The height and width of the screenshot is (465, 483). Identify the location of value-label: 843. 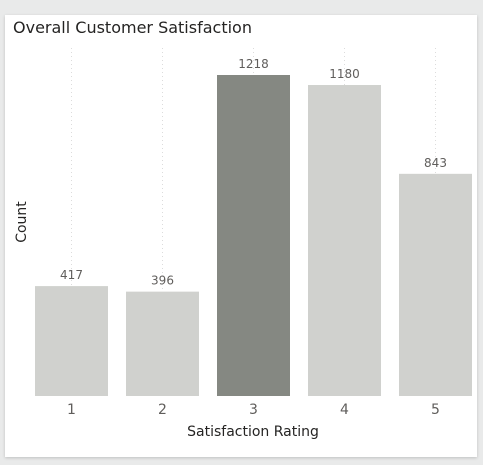
(435, 163).